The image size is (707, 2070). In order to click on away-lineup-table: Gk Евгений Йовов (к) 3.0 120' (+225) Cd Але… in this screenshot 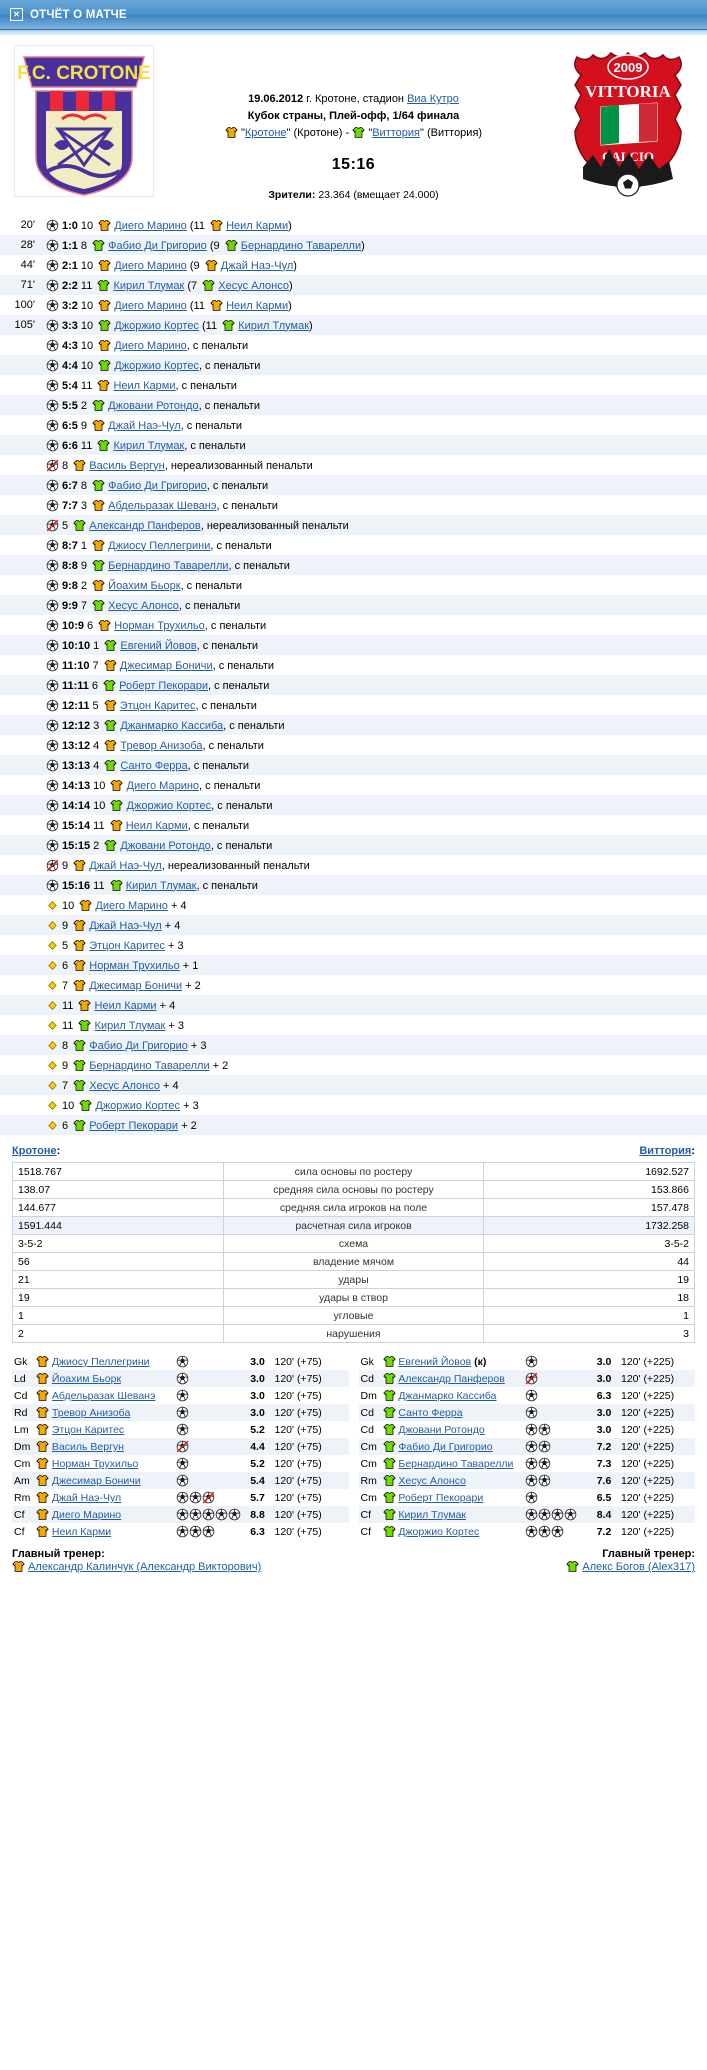, I will do `click(526, 1446)`.